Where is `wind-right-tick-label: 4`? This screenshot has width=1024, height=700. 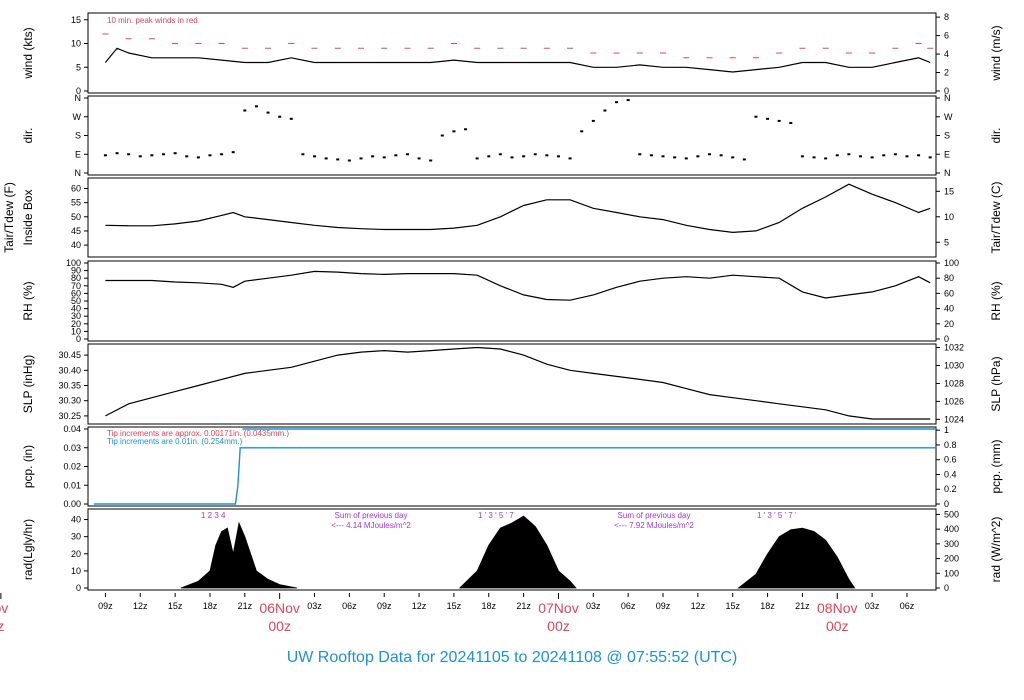
wind-right-tick-label: 4 is located at coordinates (946, 54).